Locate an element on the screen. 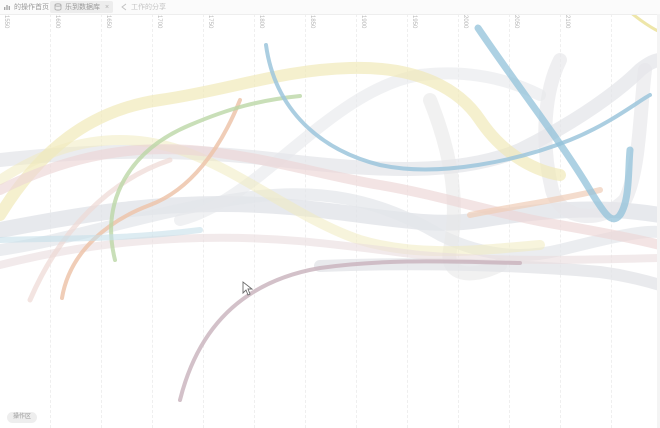  tab-database-label: 乐到数据库 is located at coordinates (82, 7).